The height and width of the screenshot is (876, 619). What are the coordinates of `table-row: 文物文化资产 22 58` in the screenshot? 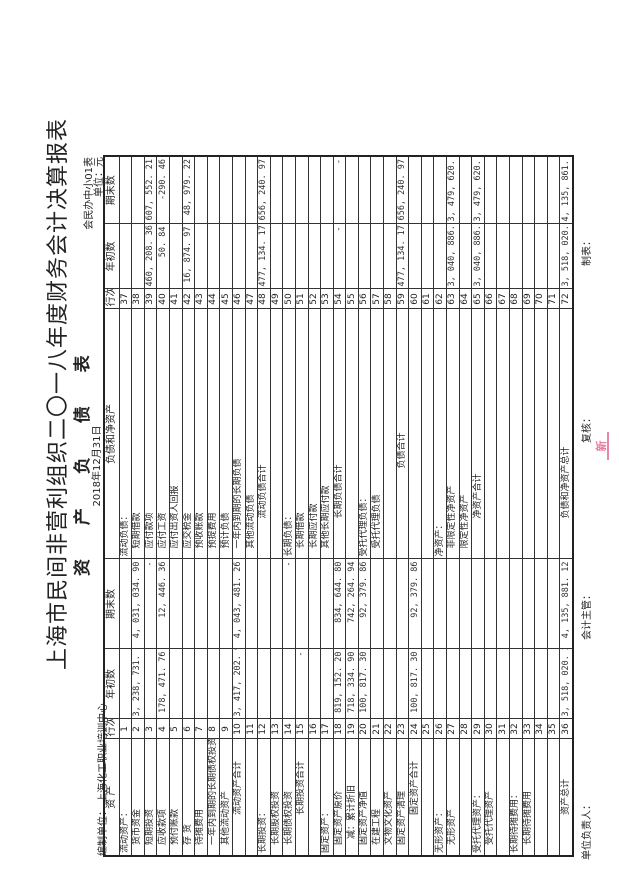 It's located at (390, 506).